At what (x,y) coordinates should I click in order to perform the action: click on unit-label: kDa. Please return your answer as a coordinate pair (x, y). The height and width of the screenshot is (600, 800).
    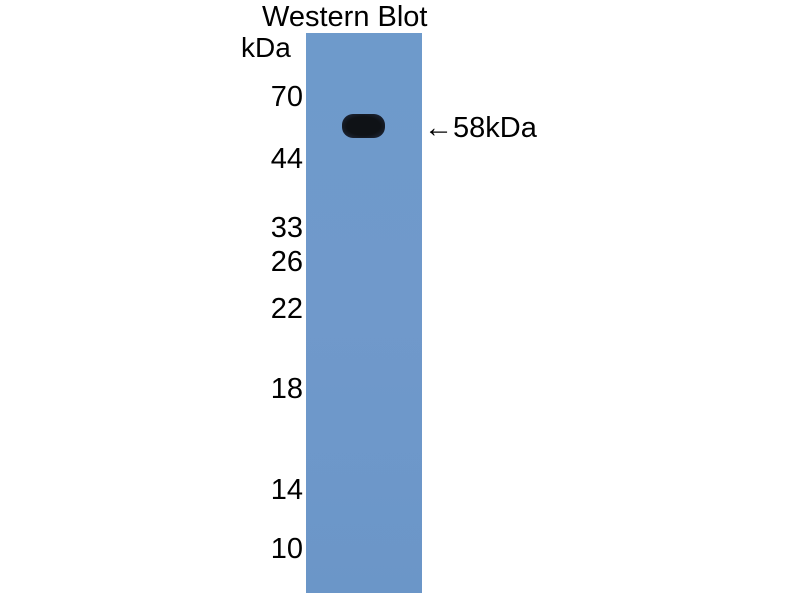
    Looking at the image, I should click on (266, 47).